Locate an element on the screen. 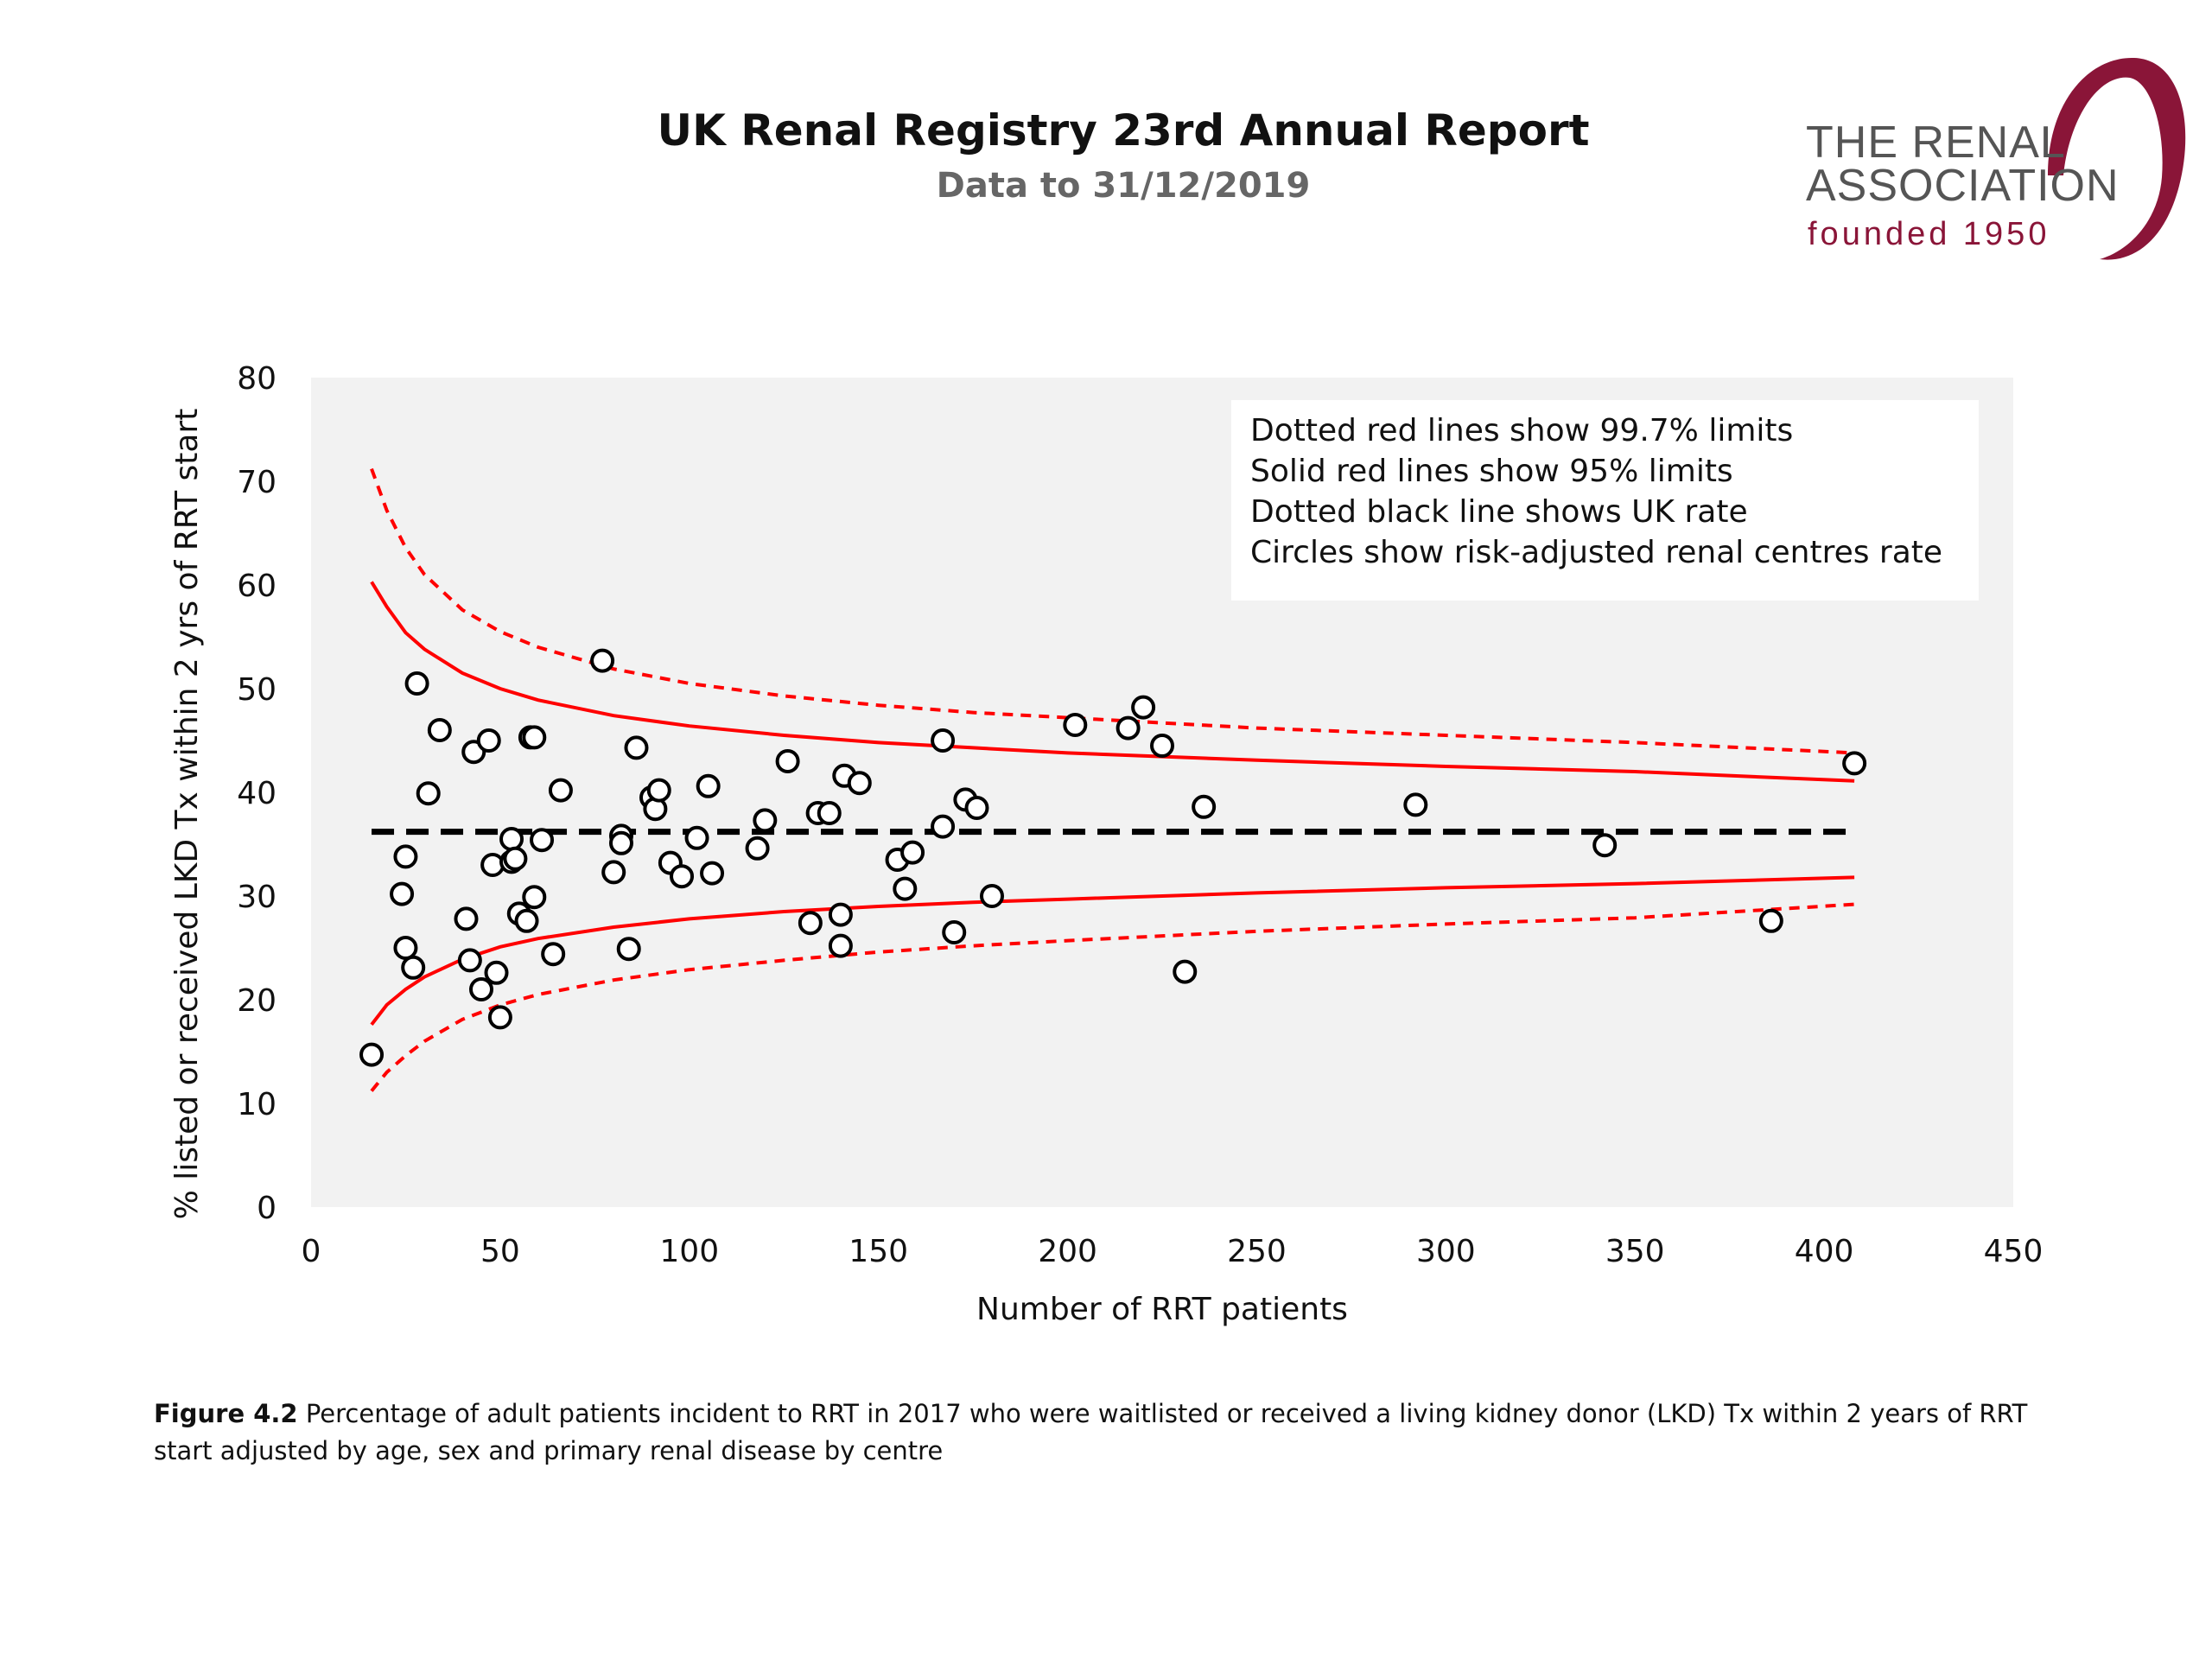 The height and width of the screenshot is (1659, 2212). logo-text-line1: THE RENAL is located at coordinates (1936, 143).